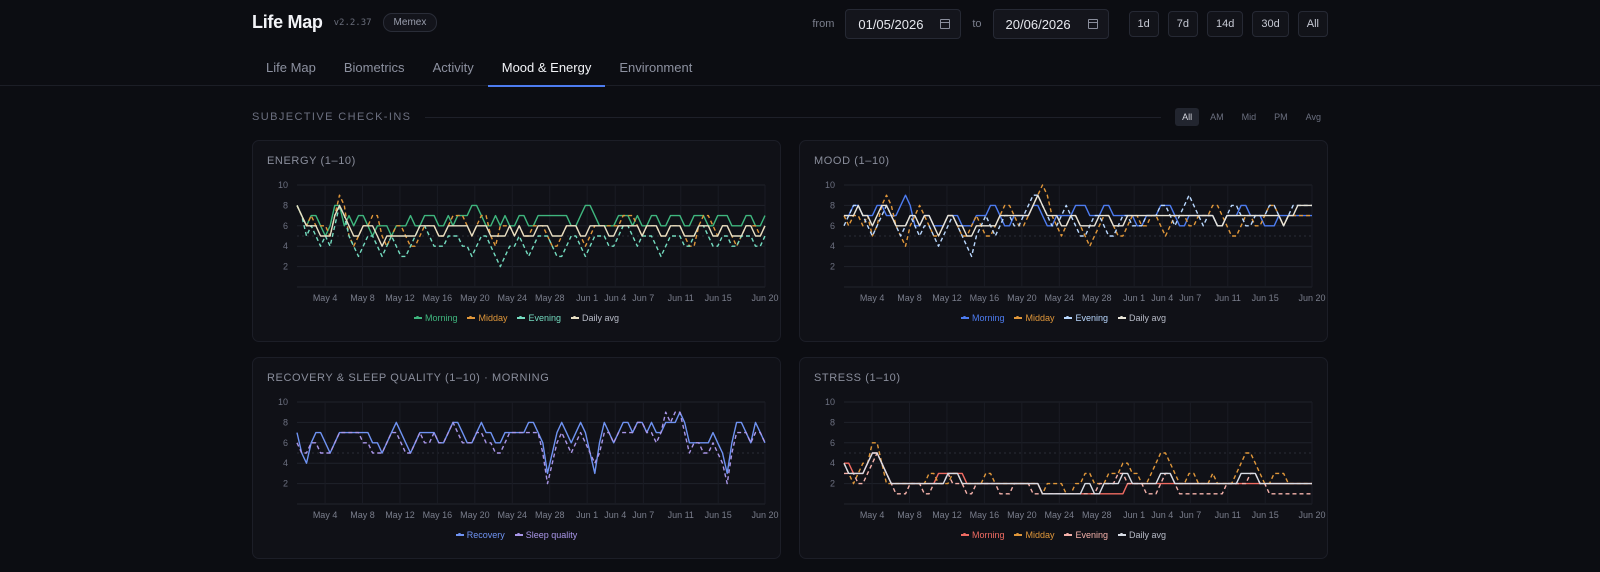 Image resolution: width=1600 pixels, height=572 pixels. What do you see at coordinates (453, 67) in the screenshot?
I see `tab-activity: Activity` at bounding box center [453, 67].